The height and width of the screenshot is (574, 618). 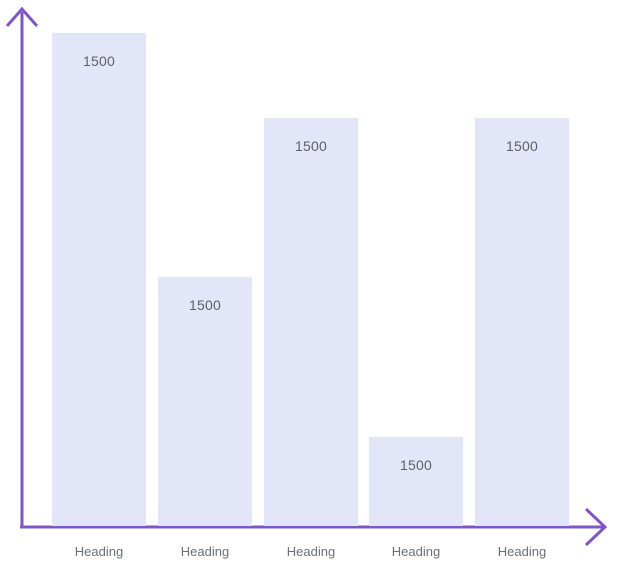 What do you see at coordinates (22, 16) in the screenshot?
I see `y-axis-arrow-icon` at bounding box center [22, 16].